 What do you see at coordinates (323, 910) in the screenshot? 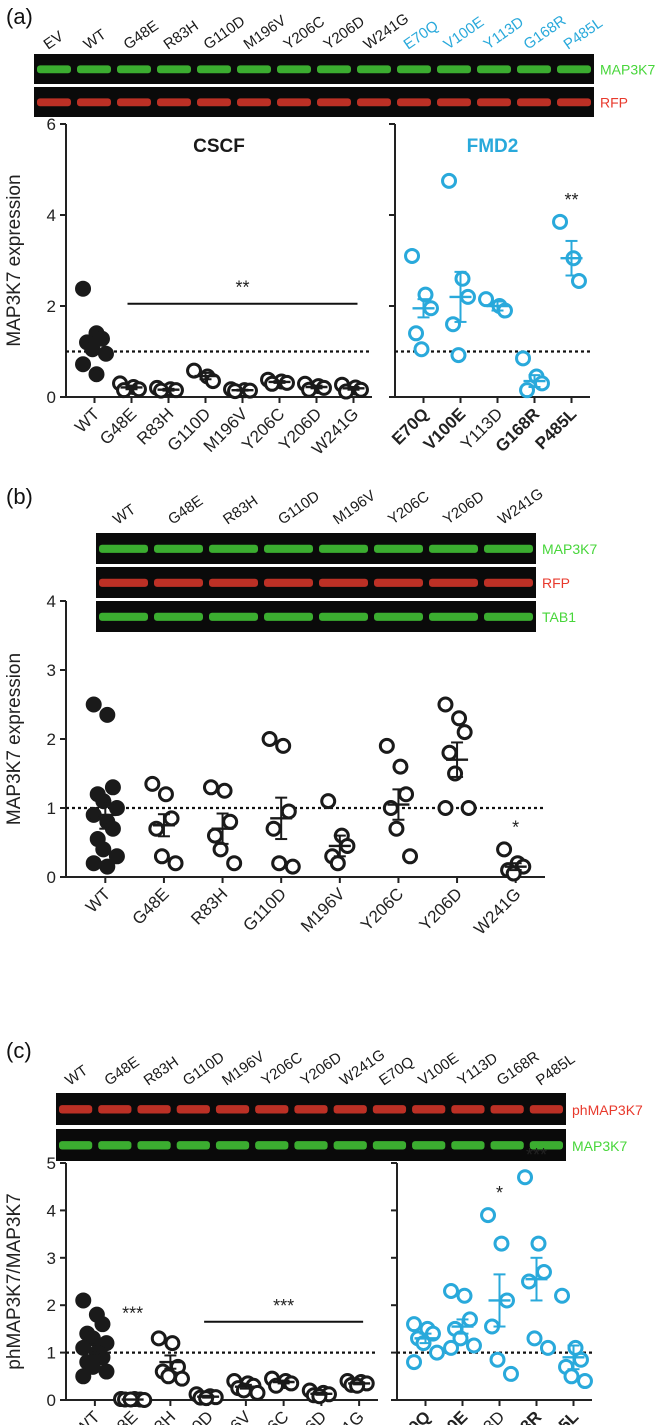
I see `x-tick-label: M196V` at bounding box center [323, 910].